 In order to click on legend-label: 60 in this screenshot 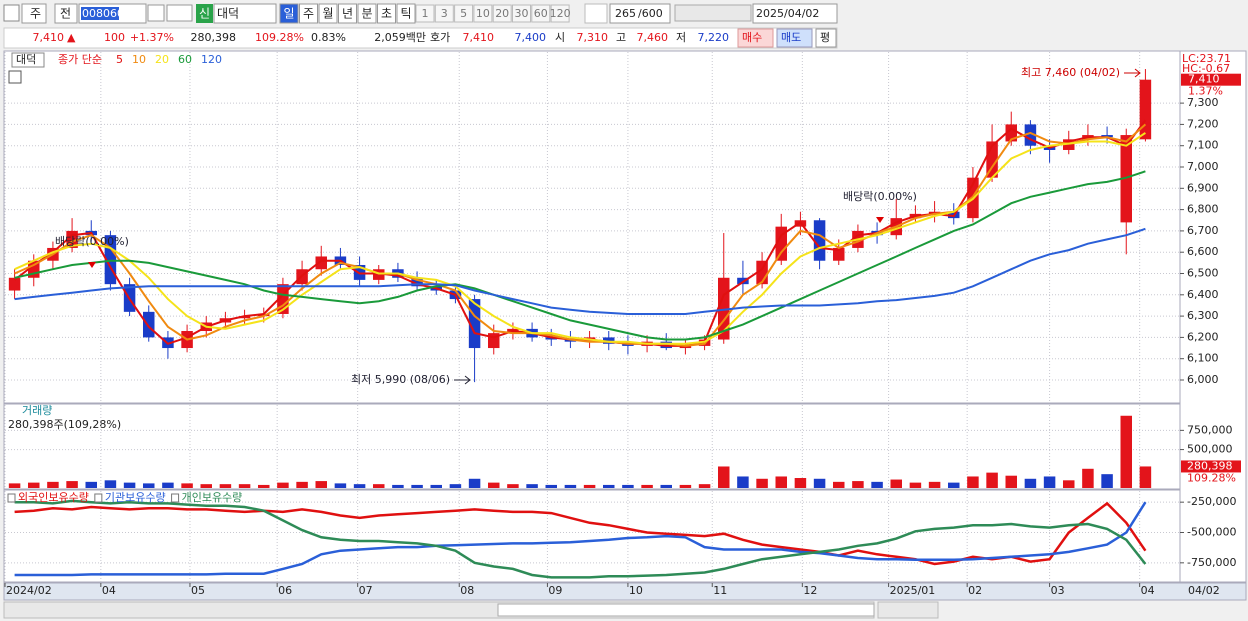, I will do `click(185, 59)`.